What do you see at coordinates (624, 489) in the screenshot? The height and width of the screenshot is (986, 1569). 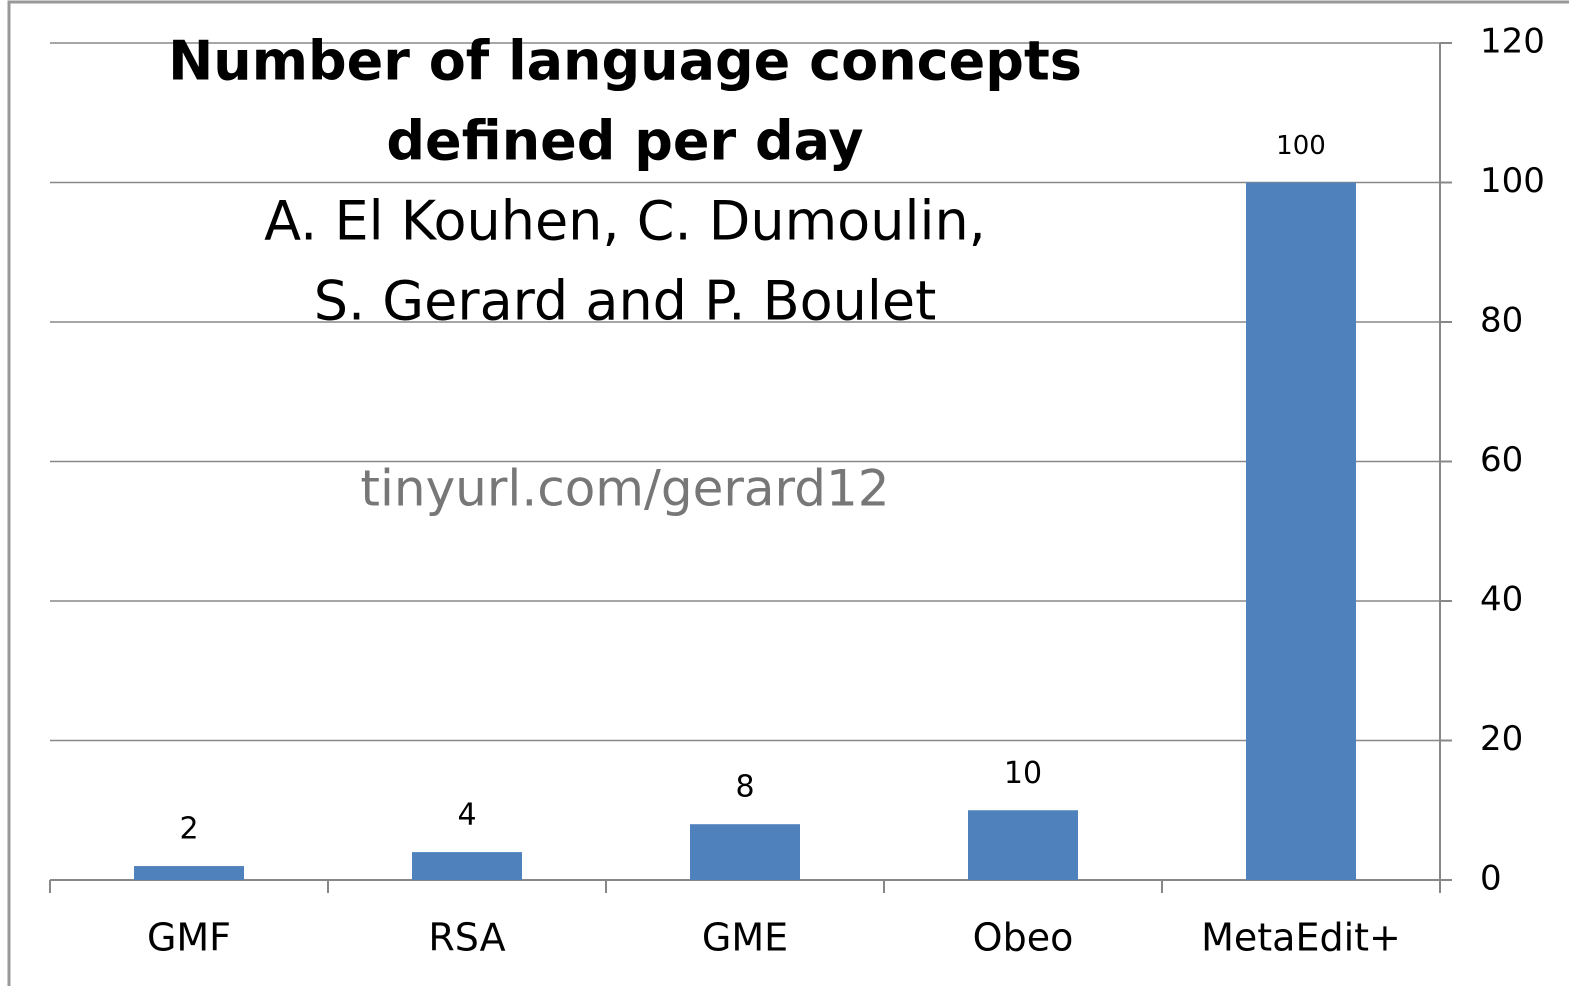 I see `annotation: tinyurl.com/gerard12` at bounding box center [624, 489].